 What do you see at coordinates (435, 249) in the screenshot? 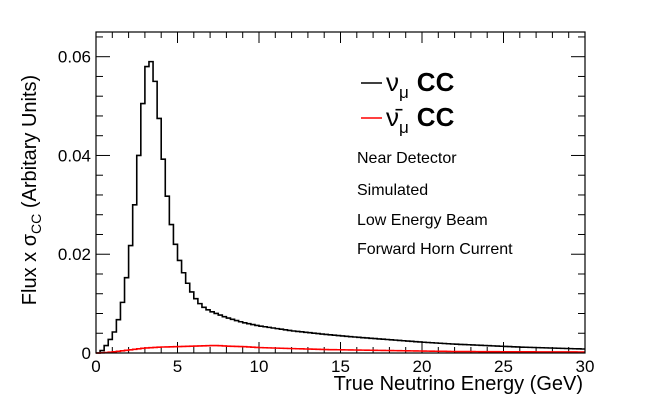
I see `annotation-horn-current: Forward Horn Current` at bounding box center [435, 249].